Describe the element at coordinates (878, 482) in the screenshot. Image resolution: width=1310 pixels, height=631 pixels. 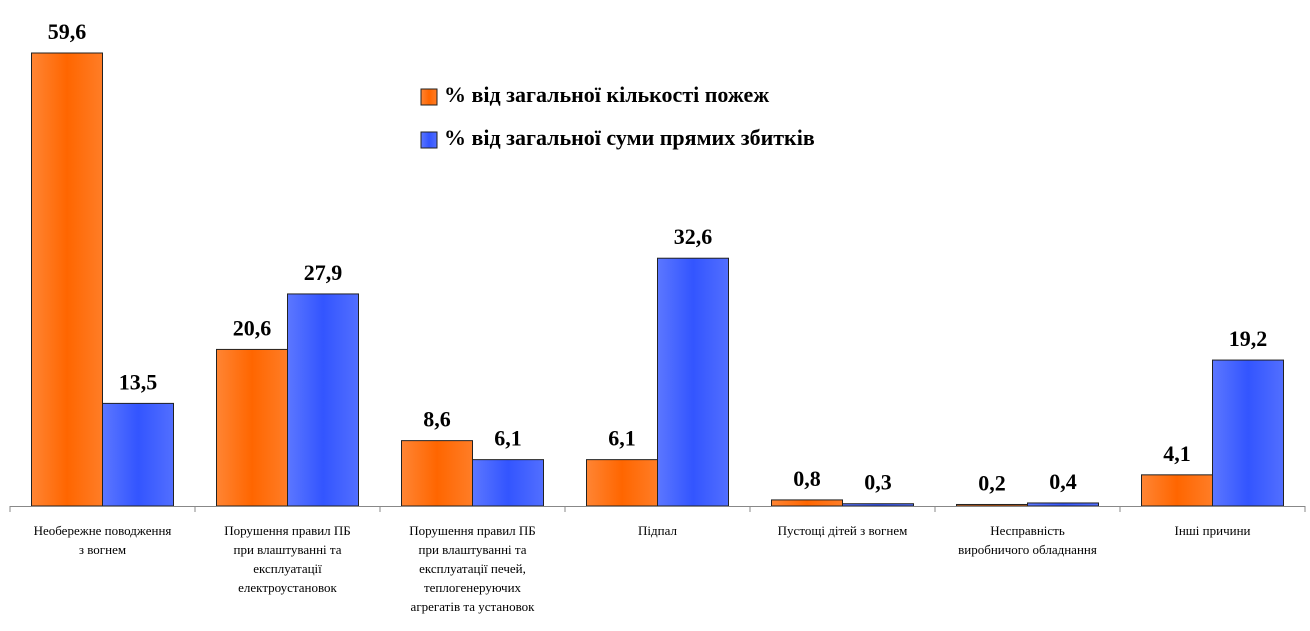
I see `value-label: 0,3` at that location.